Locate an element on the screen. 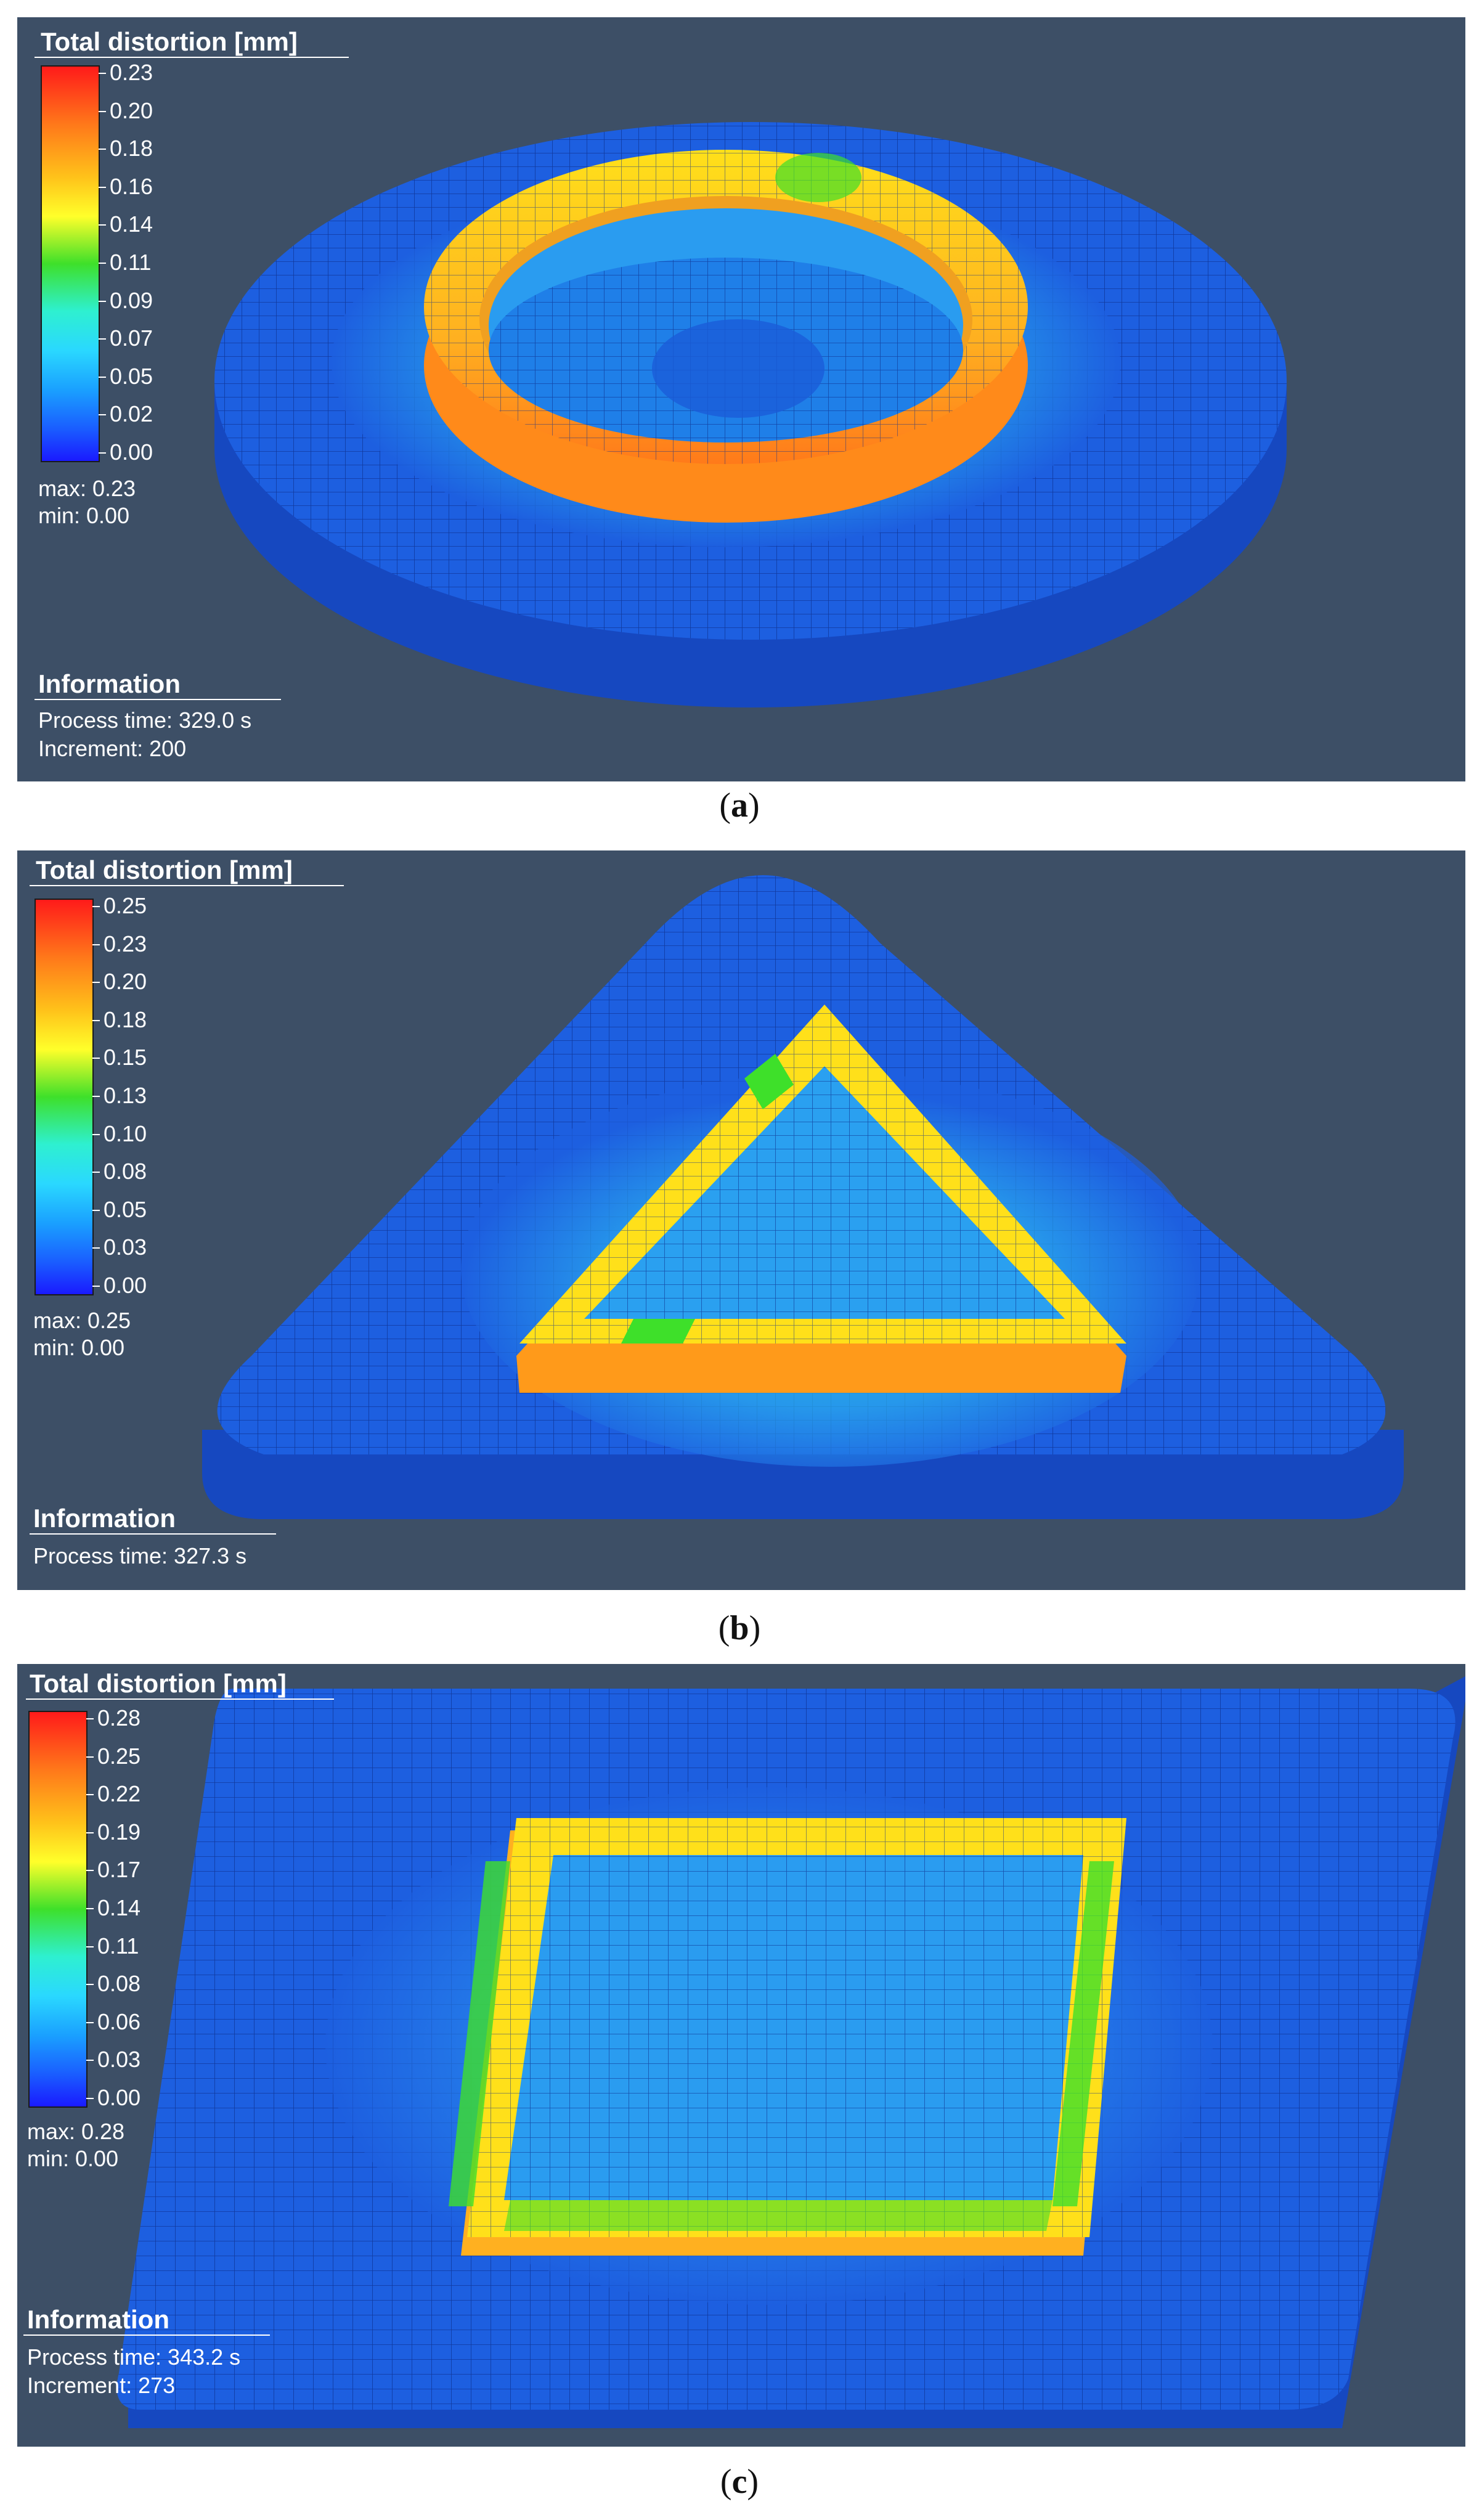  process-time: Process time: 343.2 s is located at coordinates (134, 2357).